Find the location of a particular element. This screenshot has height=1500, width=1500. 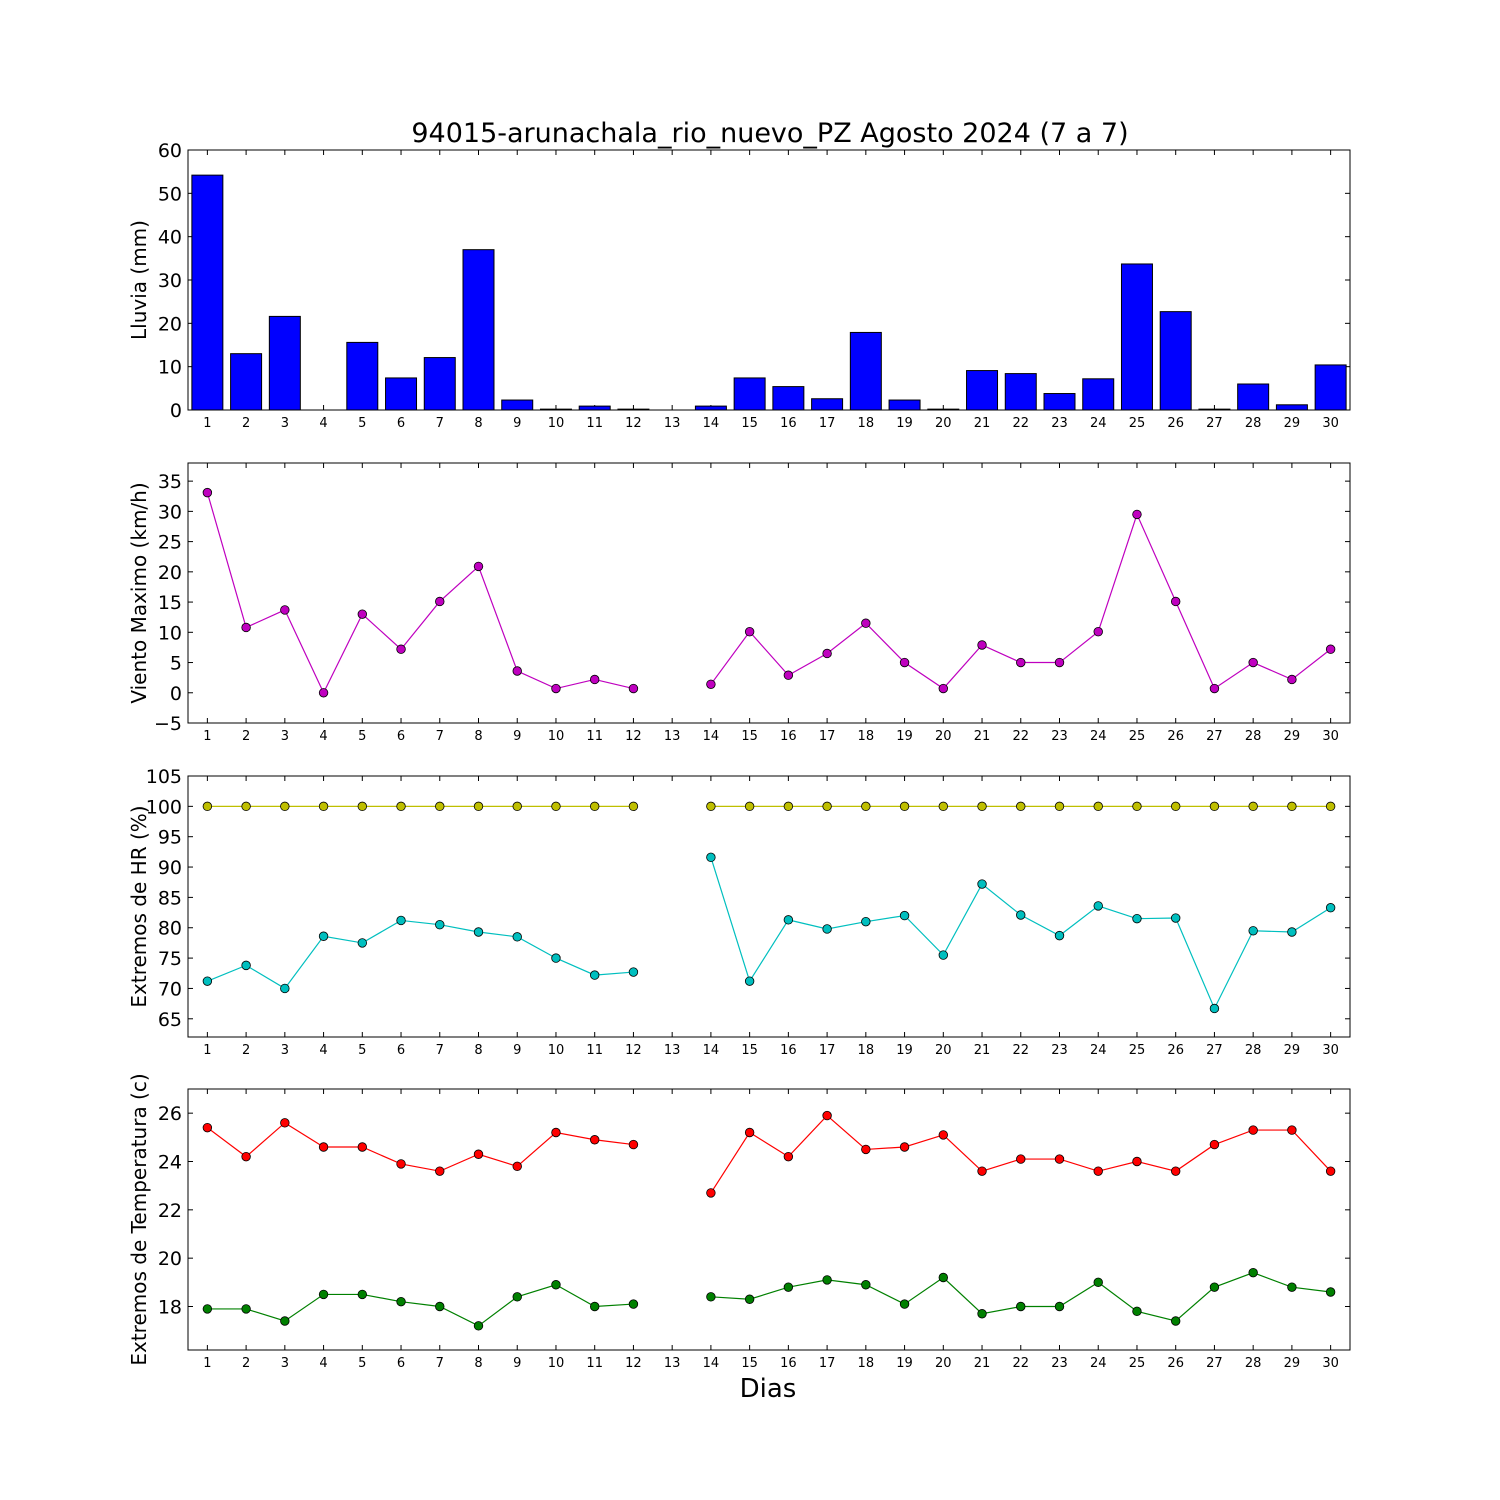

y-tick-label: 85 is located at coordinates (170, 898).